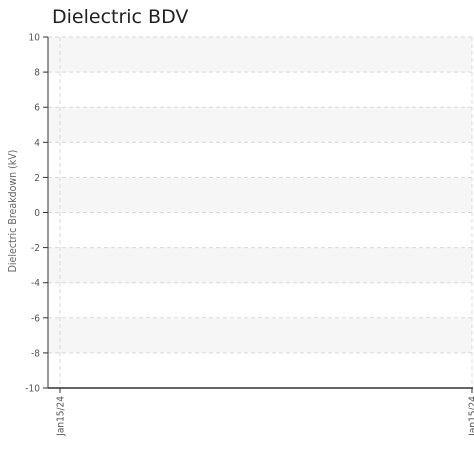 This screenshot has height=451, width=474. I want to click on y-tick-label: 0, so click(37, 213).